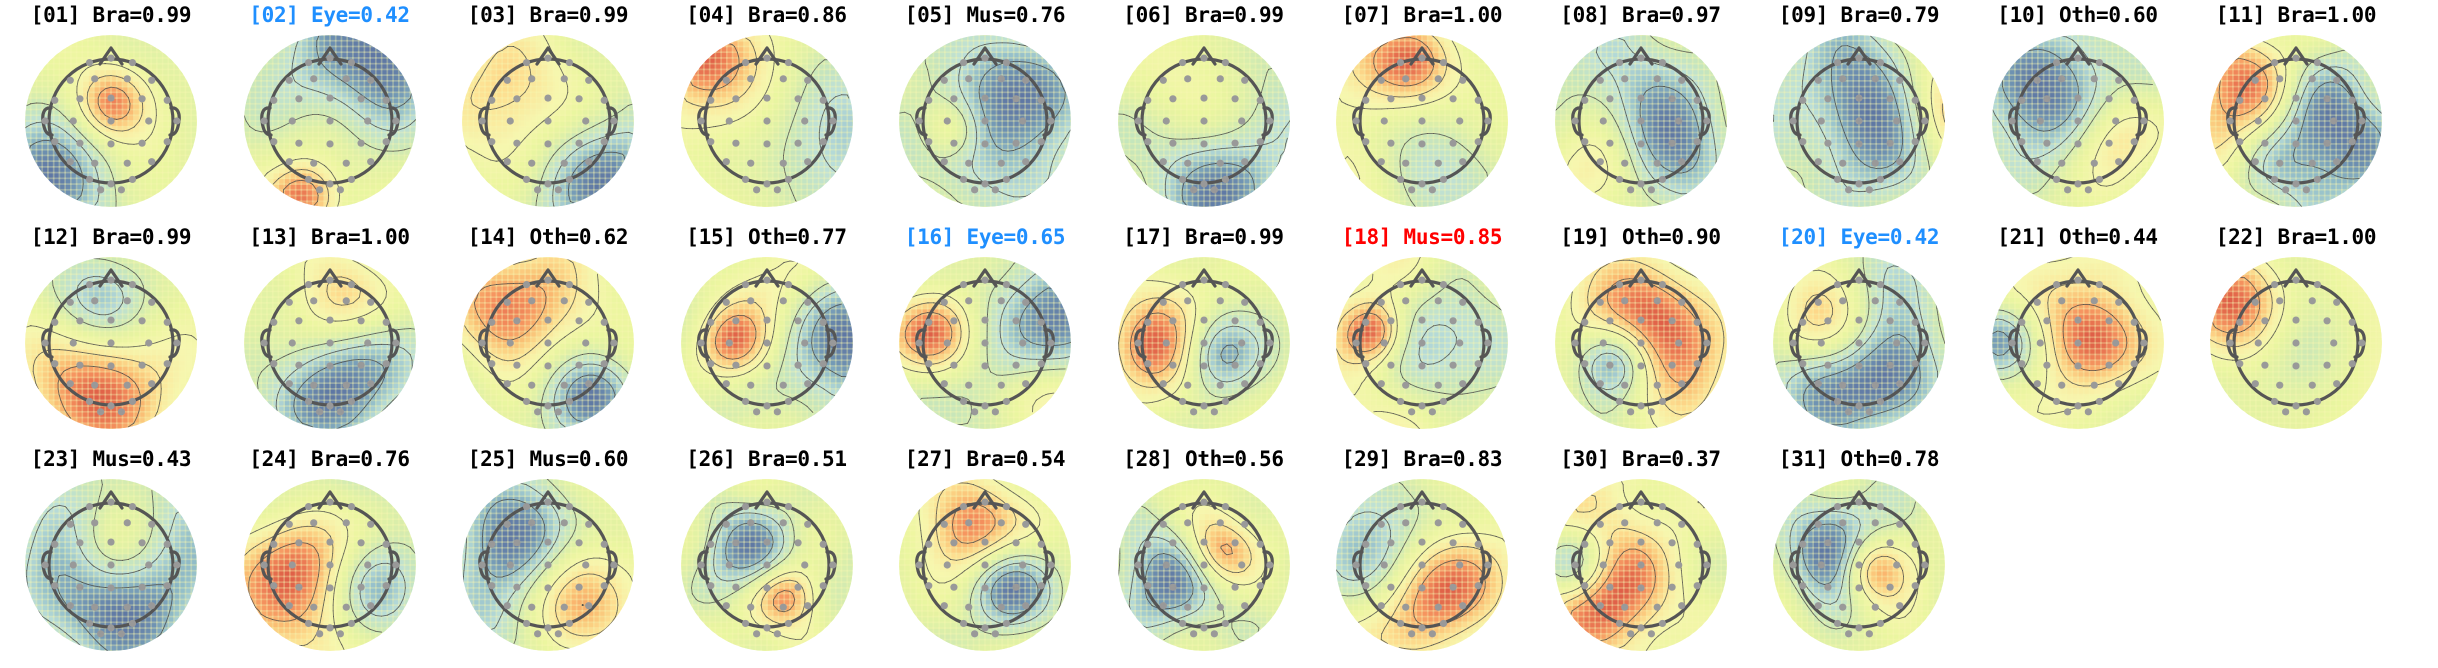 The image size is (2438, 668). I want to click on component-label: [24] Bra=0.76, so click(330, 459).